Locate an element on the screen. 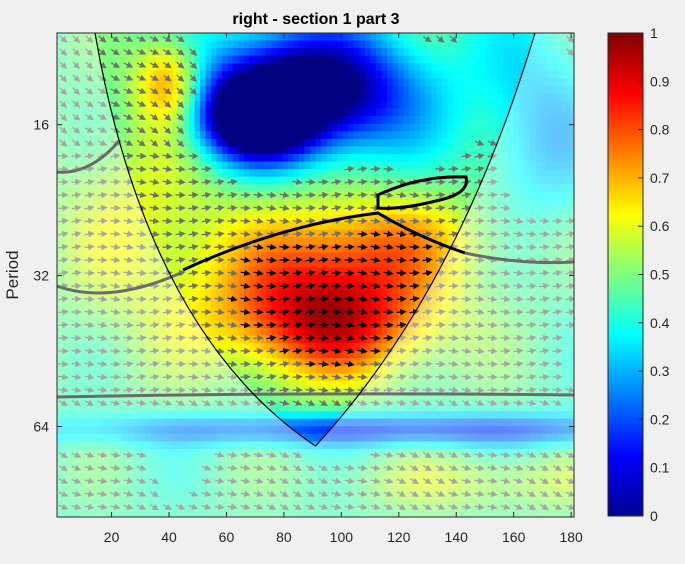  x-tick-label: 160 is located at coordinates (514, 537).